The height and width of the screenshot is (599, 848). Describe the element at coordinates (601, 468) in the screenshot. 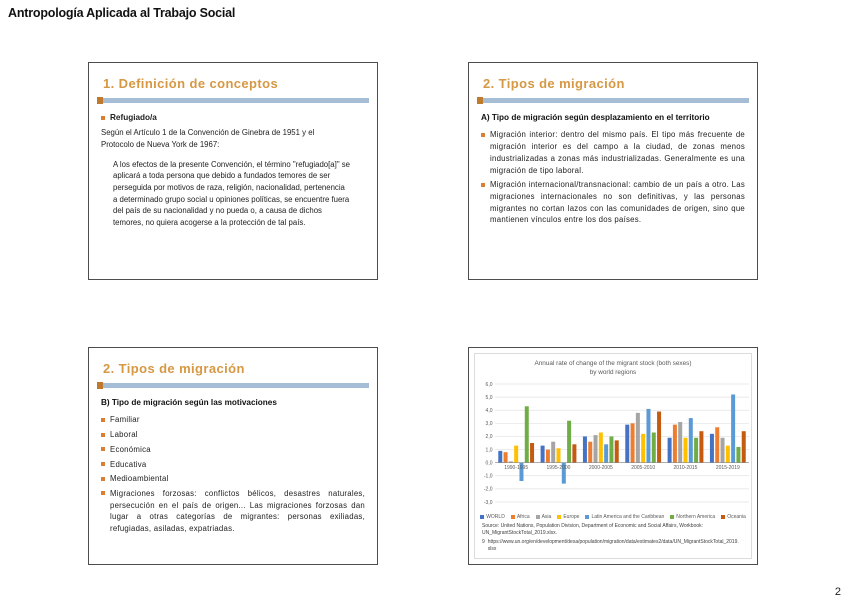

I see `svg-text: 2000-2005` at that location.